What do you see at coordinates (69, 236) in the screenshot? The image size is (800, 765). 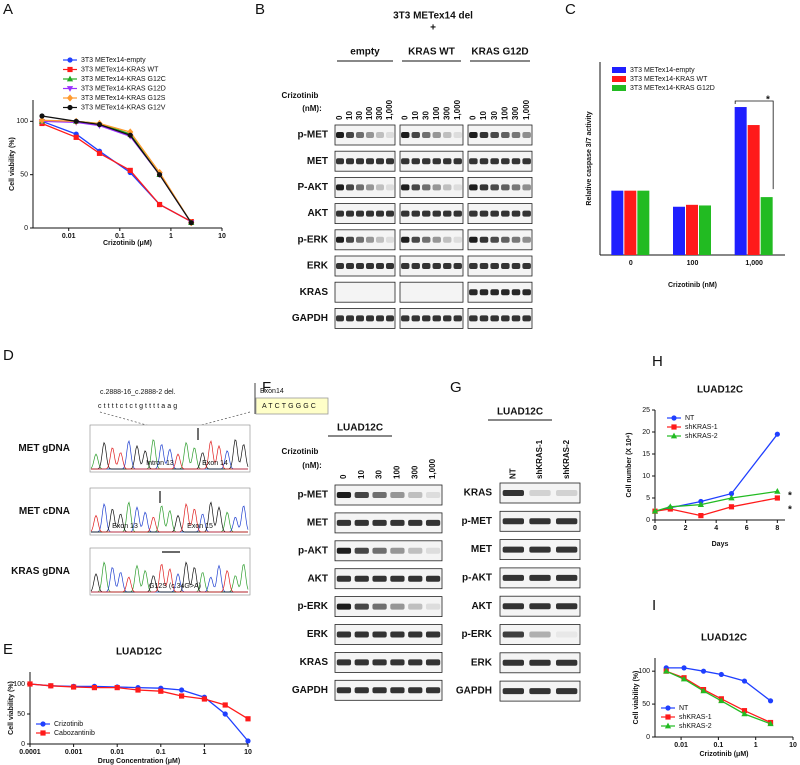 I see `x-tick-label: 0.01` at bounding box center [69, 236].